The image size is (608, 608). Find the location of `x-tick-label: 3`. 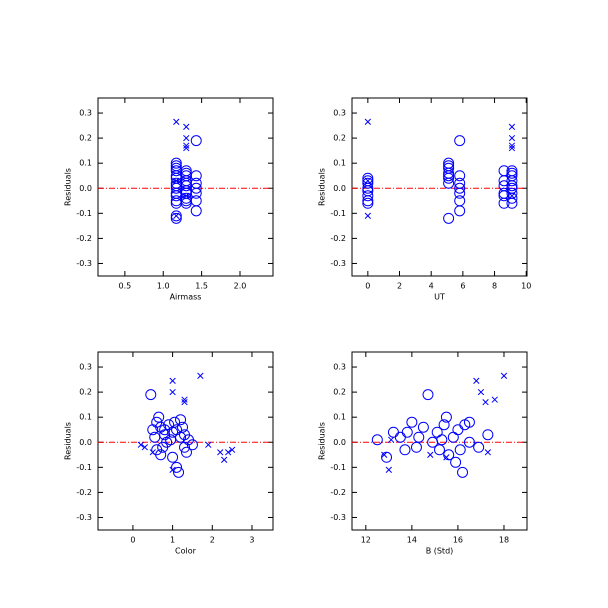

x-tick-label: 3 is located at coordinates (251, 540).